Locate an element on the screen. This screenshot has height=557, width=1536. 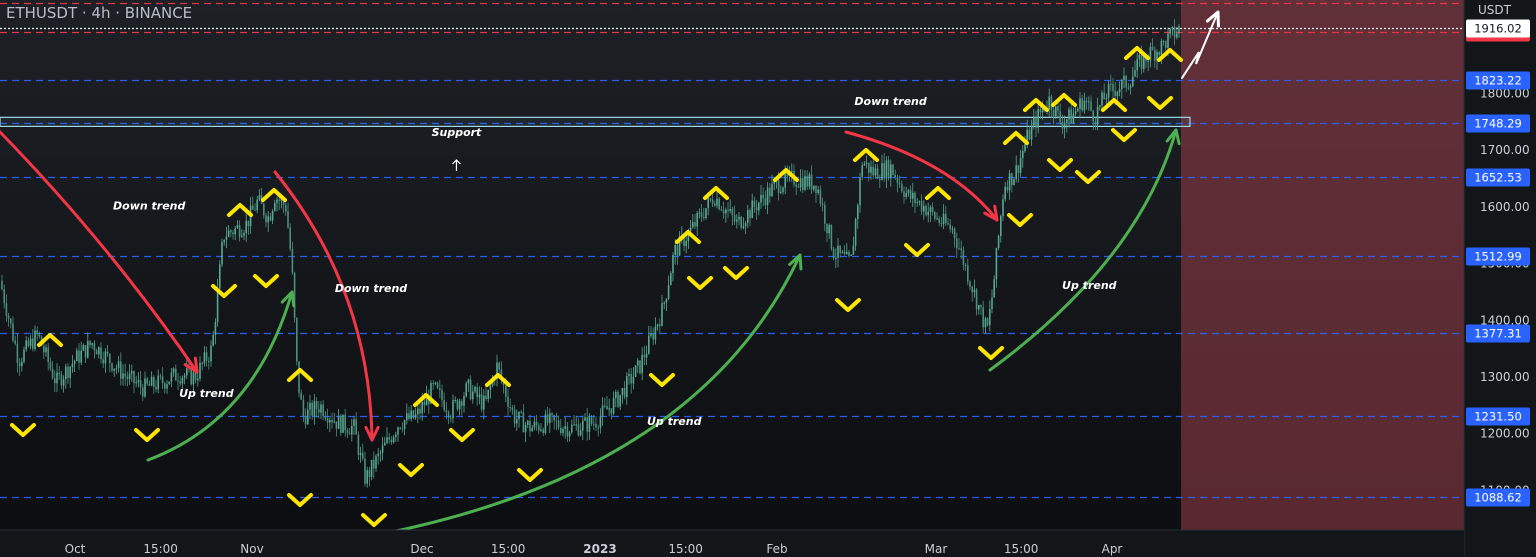
x-tick-label: Apr is located at coordinates (1112, 549).